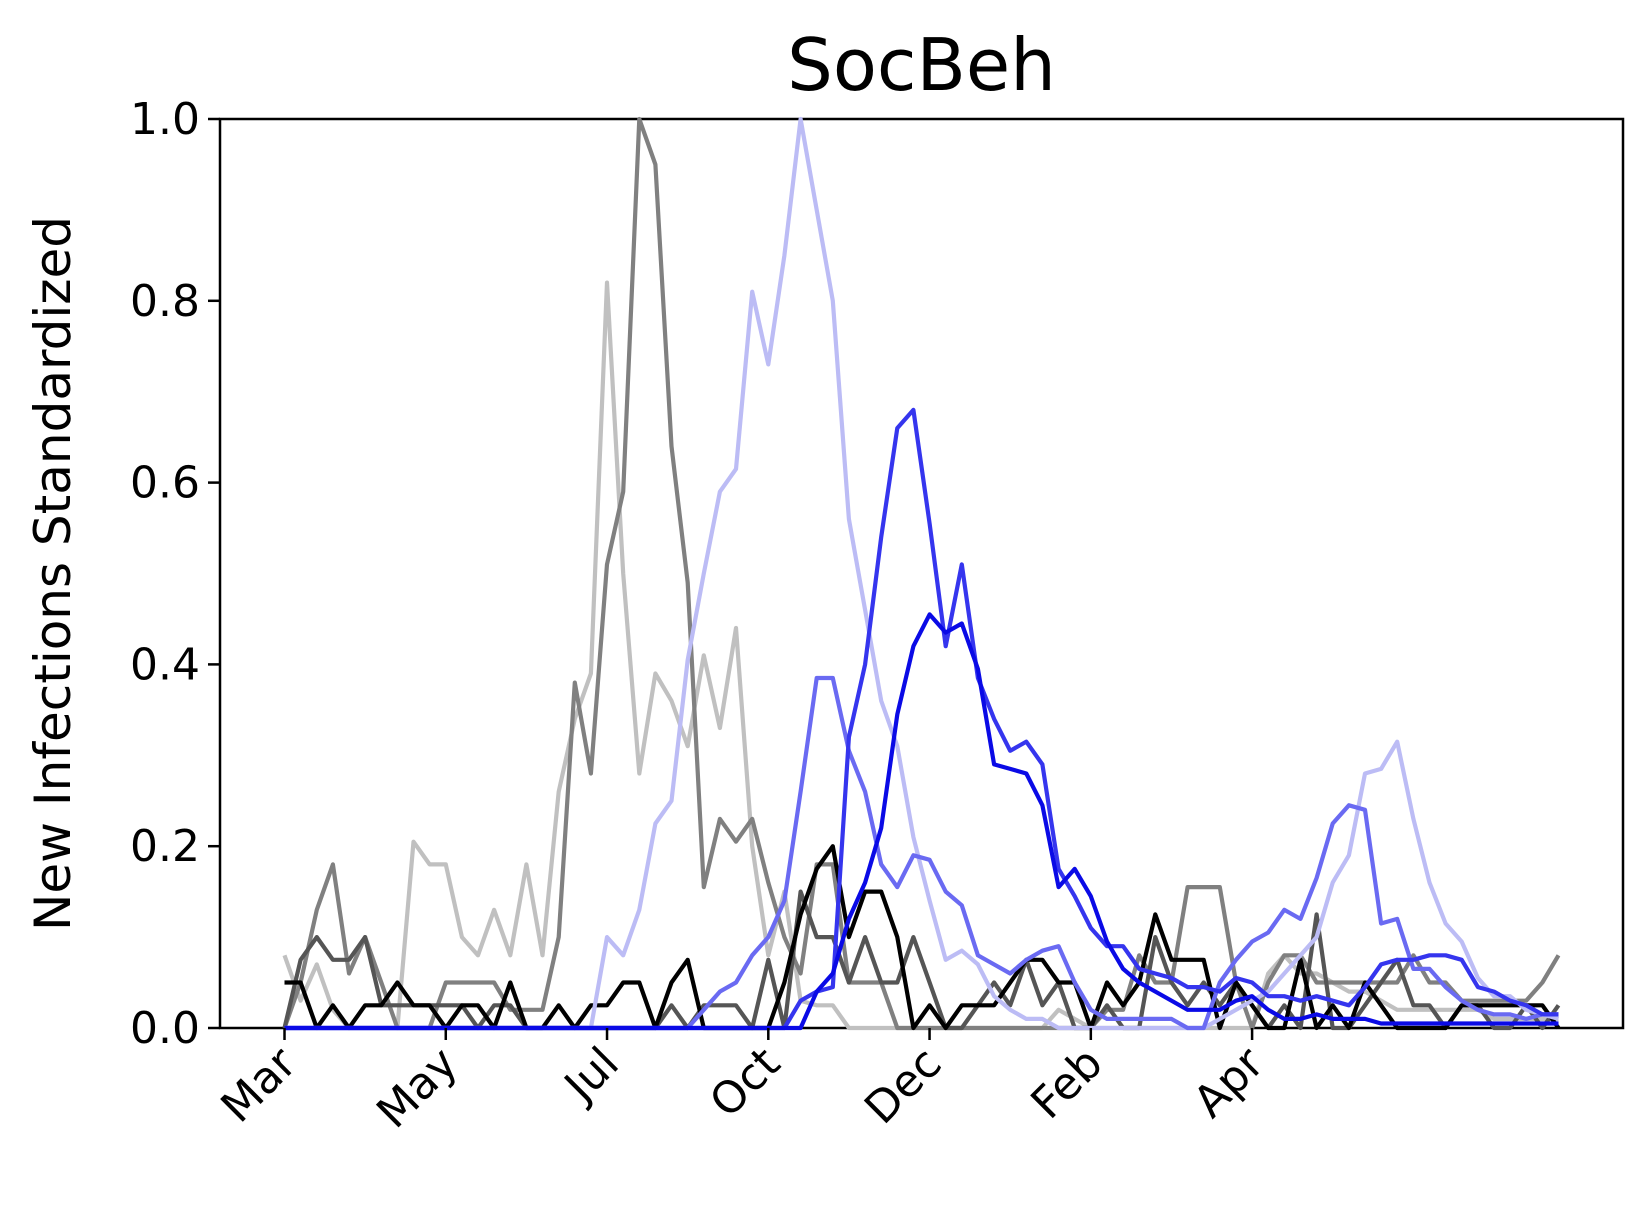 The width and height of the screenshot is (1647, 1209). I want to click on x-axis: Mar May Jul Oct Dec Feb Apr, so click(743, 1083).